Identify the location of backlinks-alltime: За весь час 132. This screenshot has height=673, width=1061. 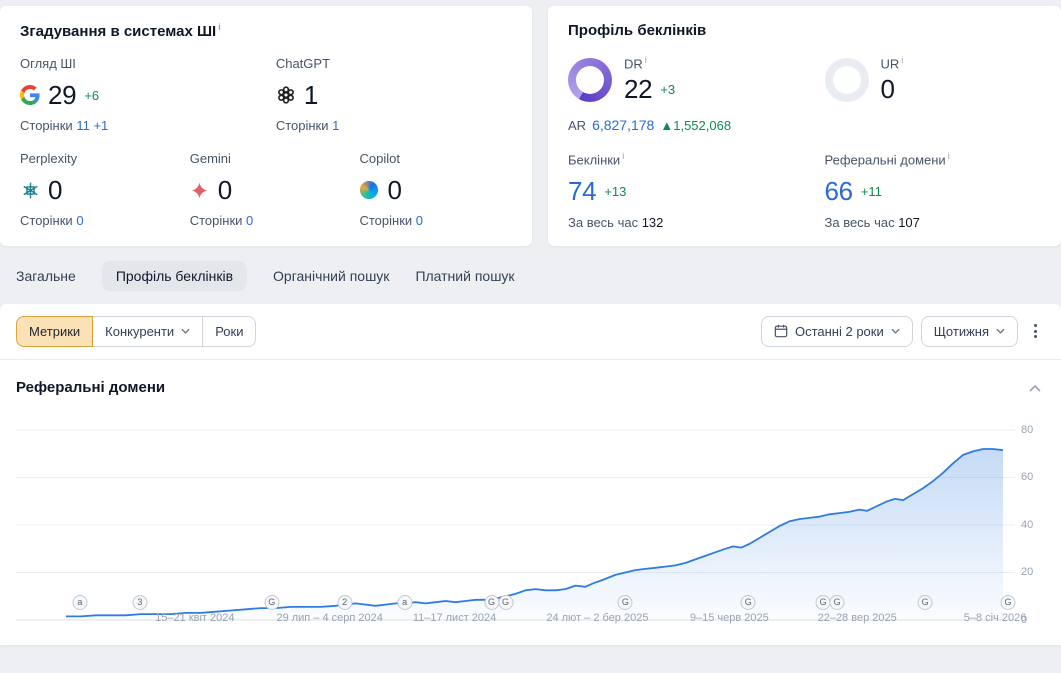
(676, 222).